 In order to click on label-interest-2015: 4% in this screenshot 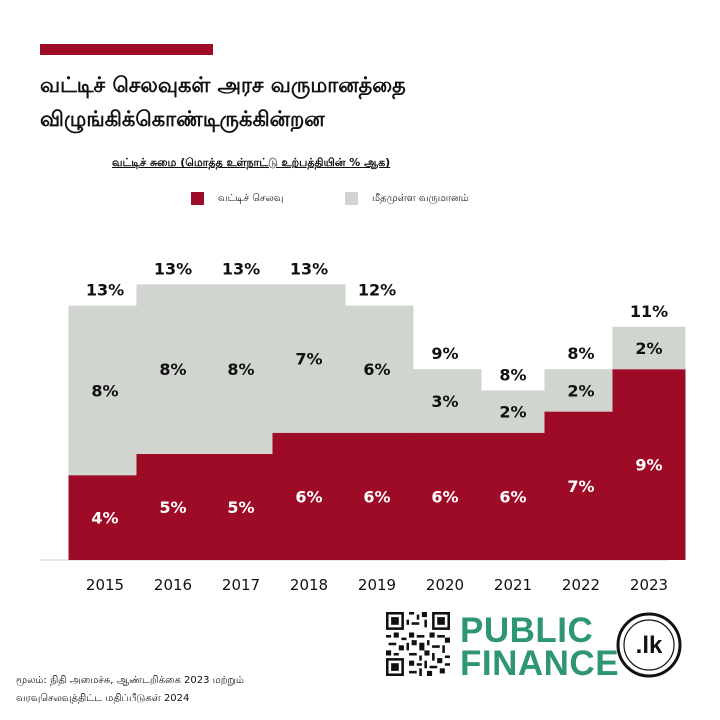, I will do `click(104, 518)`.